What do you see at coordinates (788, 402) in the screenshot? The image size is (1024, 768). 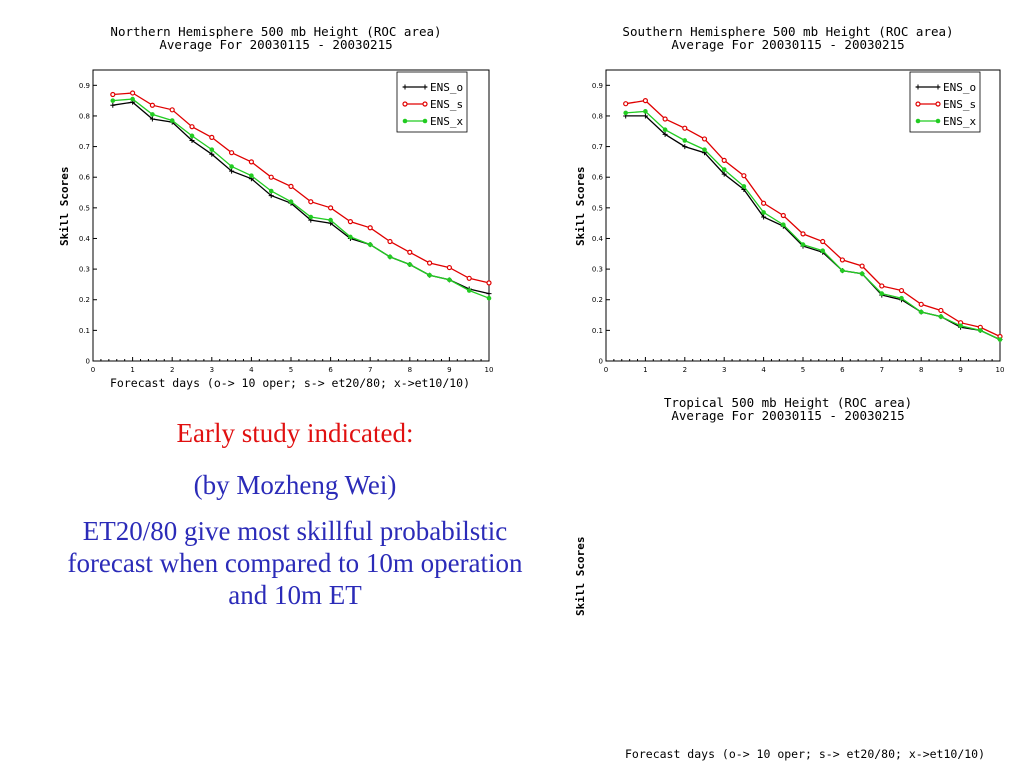 I see `title-line: Tropical 500 mb Height (ROC area)` at bounding box center [788, 402].